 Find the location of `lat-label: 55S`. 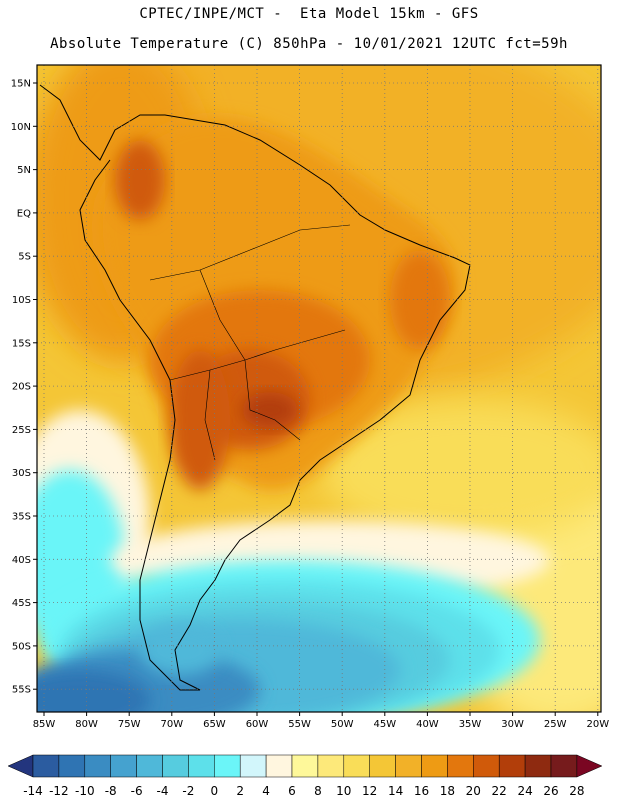

lat-label: 55S is located at coordinates (21, 690).